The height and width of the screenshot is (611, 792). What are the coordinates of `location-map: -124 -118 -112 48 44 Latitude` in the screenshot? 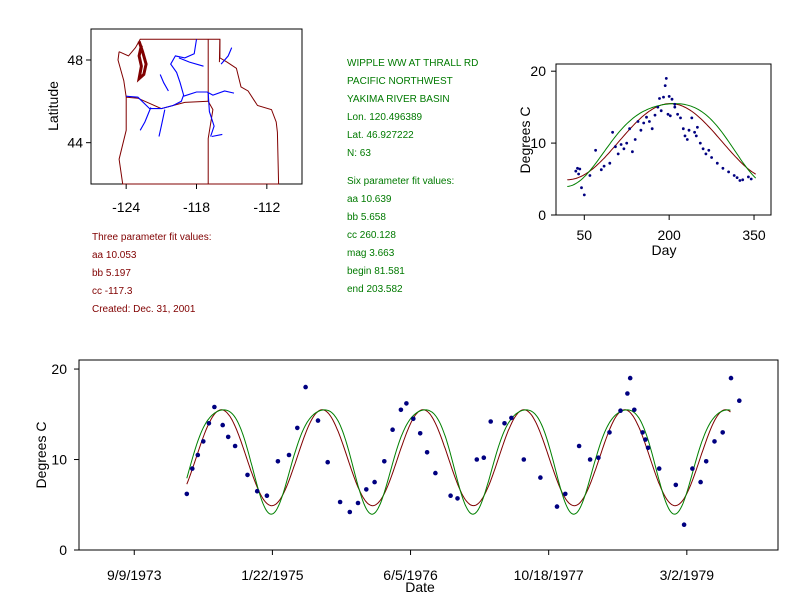 It's located at (174, 121).